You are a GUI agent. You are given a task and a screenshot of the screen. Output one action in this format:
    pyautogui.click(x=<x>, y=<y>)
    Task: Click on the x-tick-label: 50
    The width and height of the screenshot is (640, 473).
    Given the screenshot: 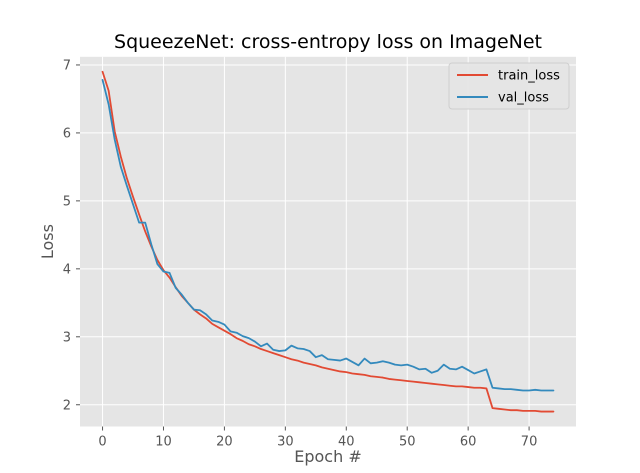 What is the action you would take?
    pyautogui.click(x=407, y=442)
    